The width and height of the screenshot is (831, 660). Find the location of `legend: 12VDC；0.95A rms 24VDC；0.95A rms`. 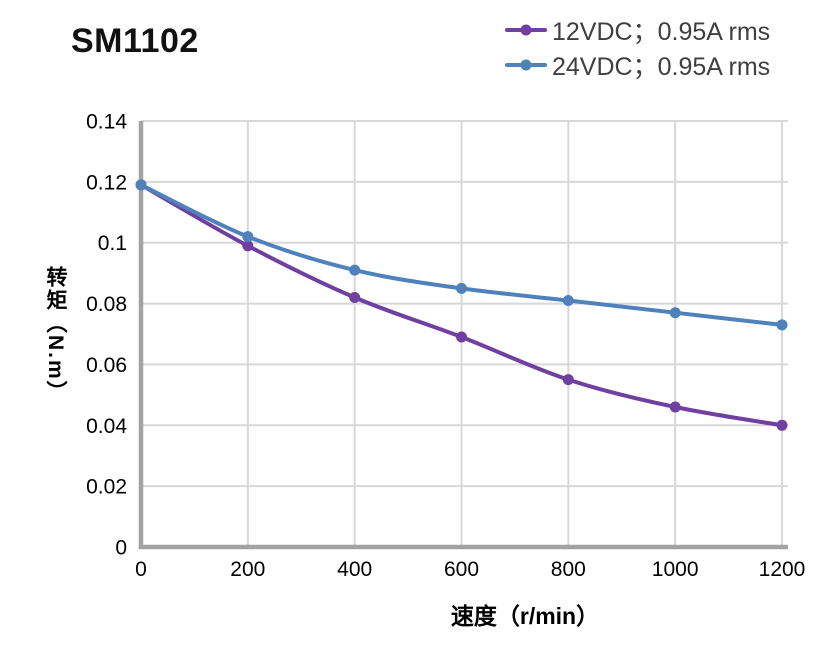

legend: 12VDC；0.95A rms 24VDC；0.95A rms is located at coordinates (637, 47).